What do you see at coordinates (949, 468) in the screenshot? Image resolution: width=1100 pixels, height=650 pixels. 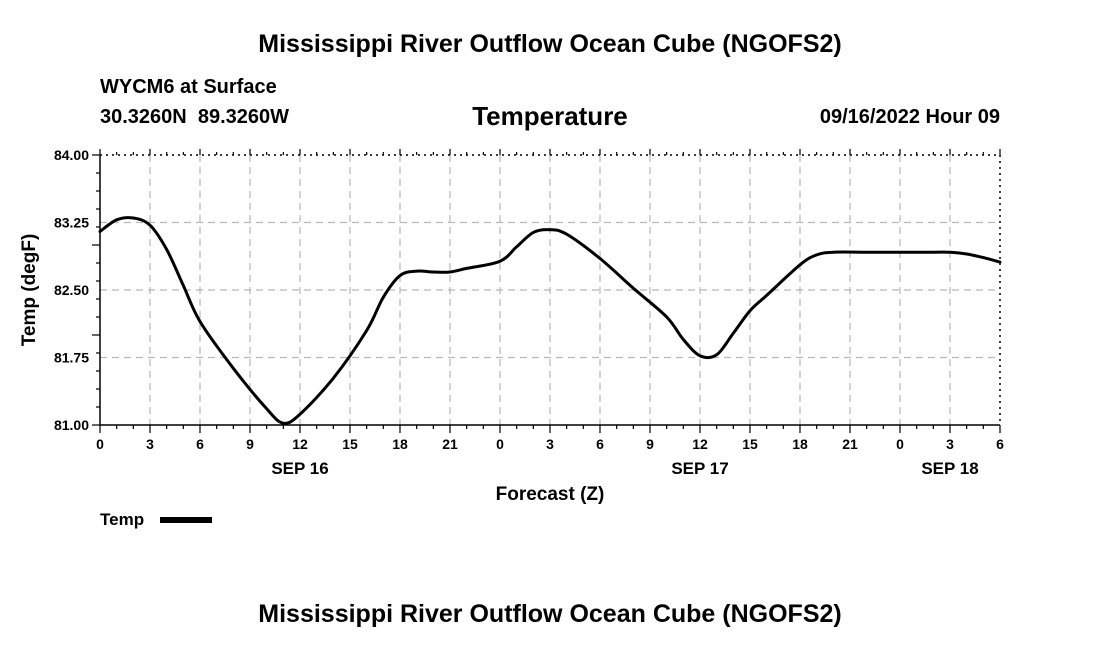 I see `x-day-label: SEP 18` at bounding box center [949, 468].